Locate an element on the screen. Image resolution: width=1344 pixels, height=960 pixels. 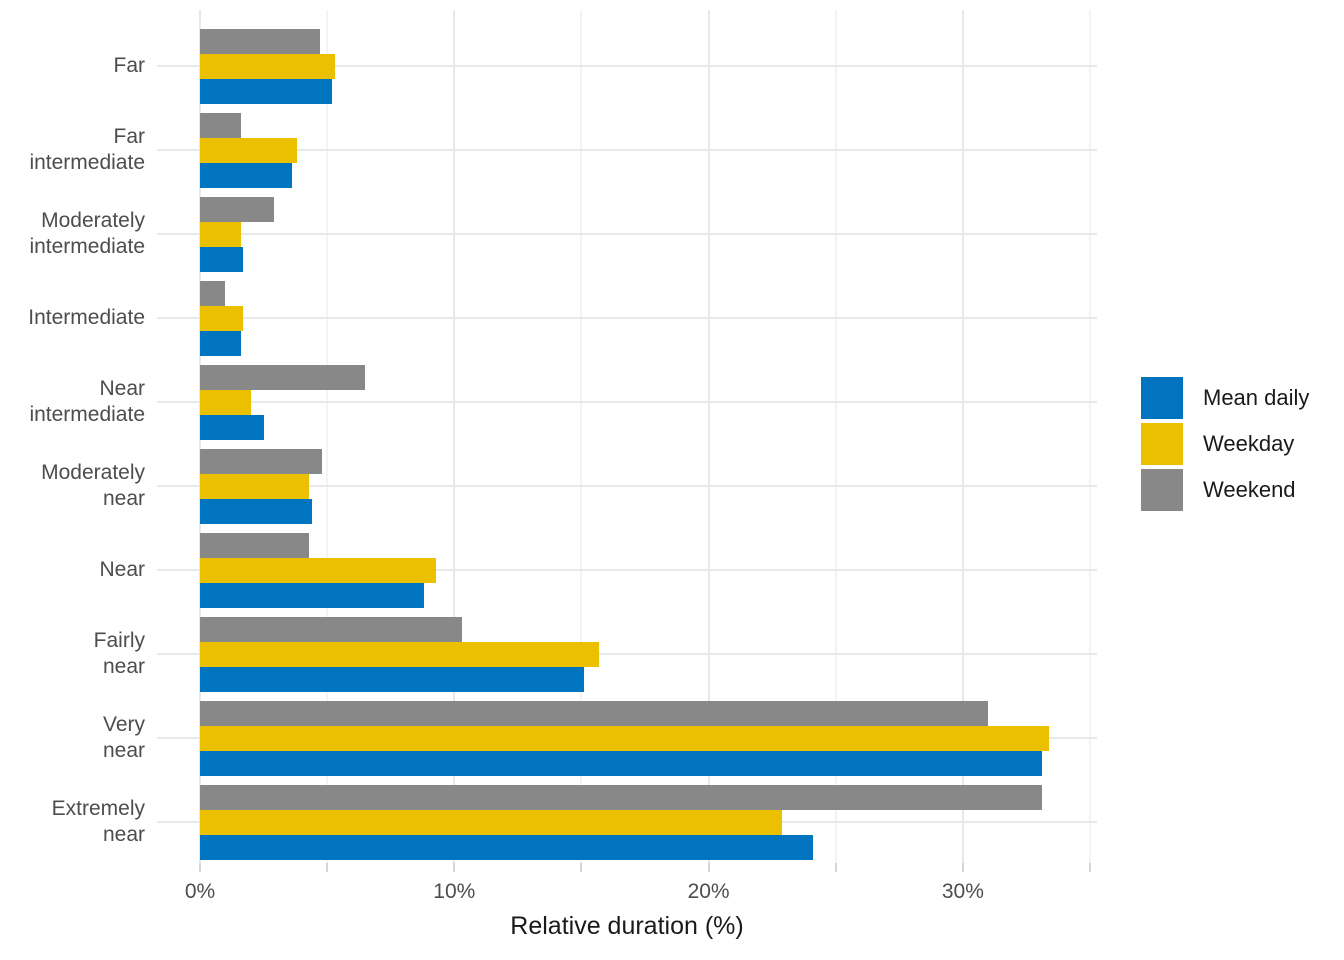
y-axis-label: Far intermediate is located at coordinates (87, 149).